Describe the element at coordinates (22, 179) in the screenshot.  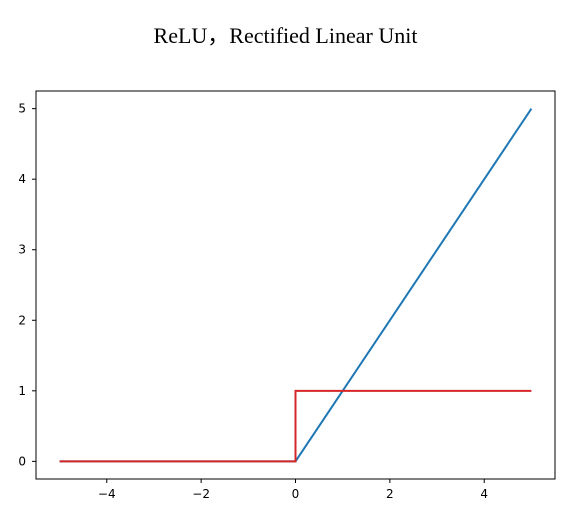
I see `y-tick-label: 4` at that location.